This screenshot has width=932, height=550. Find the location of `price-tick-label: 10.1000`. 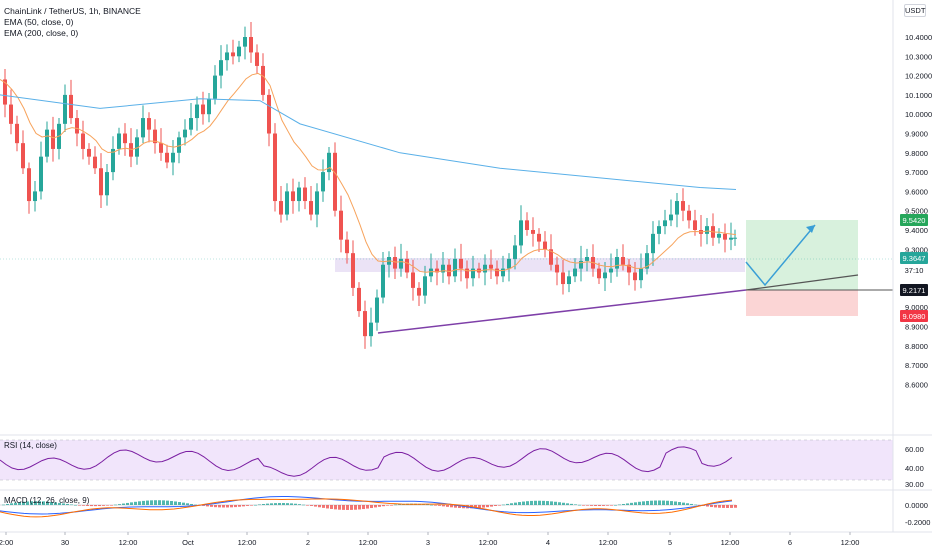

price-tick-label: 10.1000 is located at coordinates (918, 95).